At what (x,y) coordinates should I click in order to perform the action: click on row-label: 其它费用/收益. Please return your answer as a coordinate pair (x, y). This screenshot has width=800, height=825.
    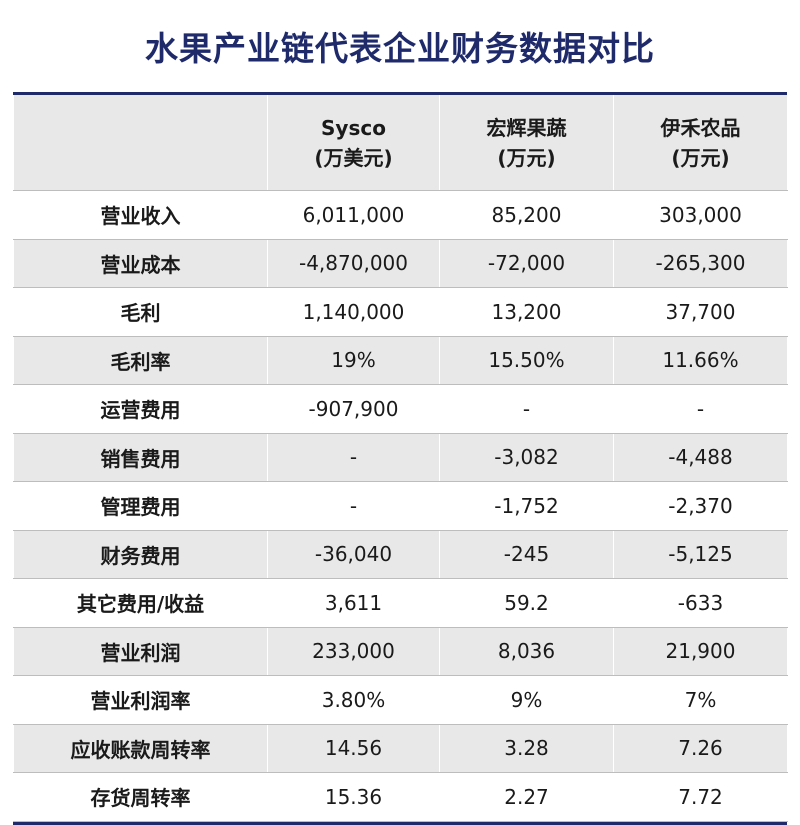
    Looking at the image, I should click on (140, 603).